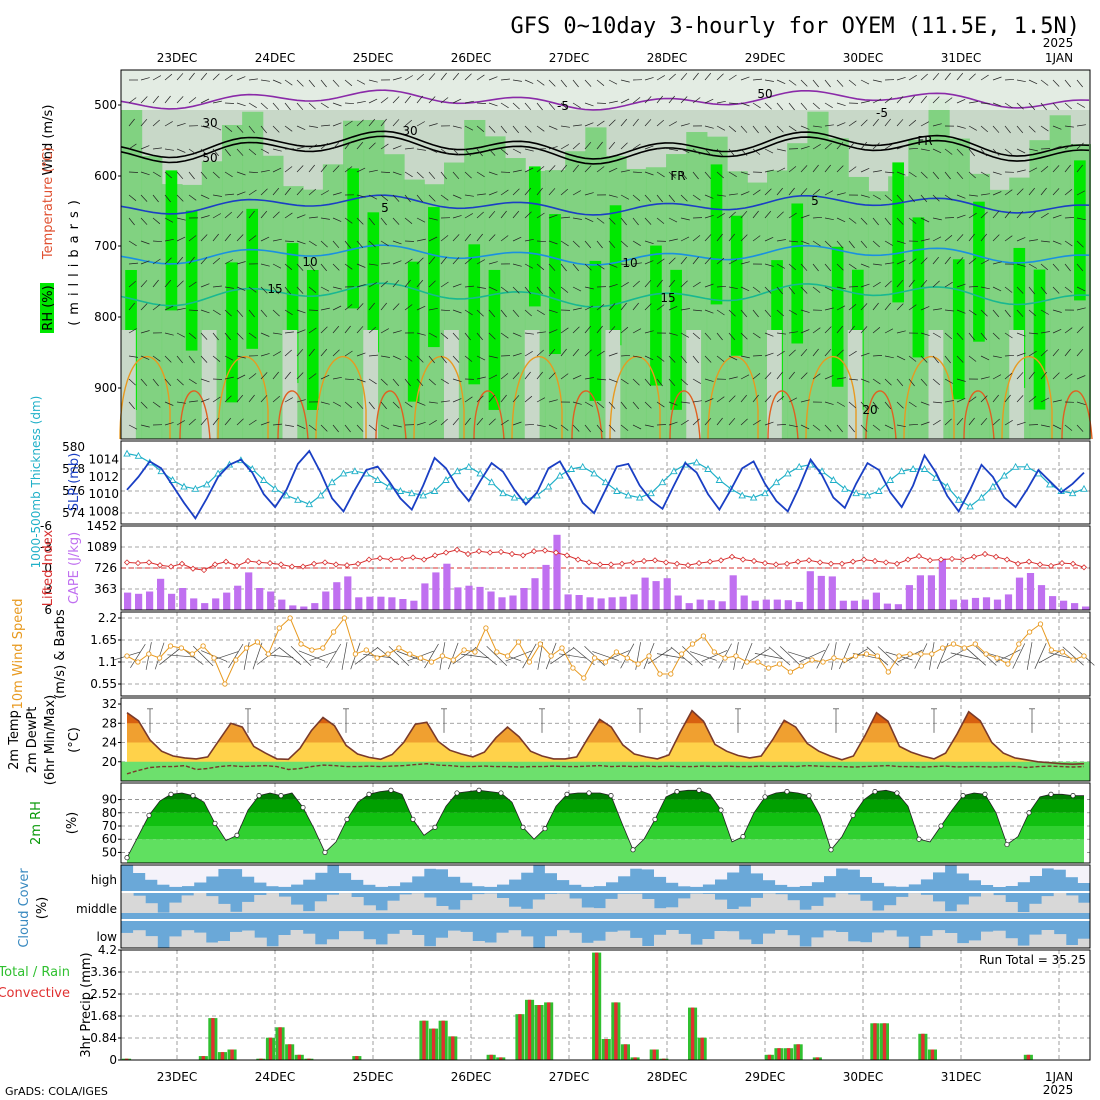 The width and height of the screenshot is (1100, 1100). Describe the element at coordinates (109, 852) in the screenshot. I see `tick-label: 50` at that location.